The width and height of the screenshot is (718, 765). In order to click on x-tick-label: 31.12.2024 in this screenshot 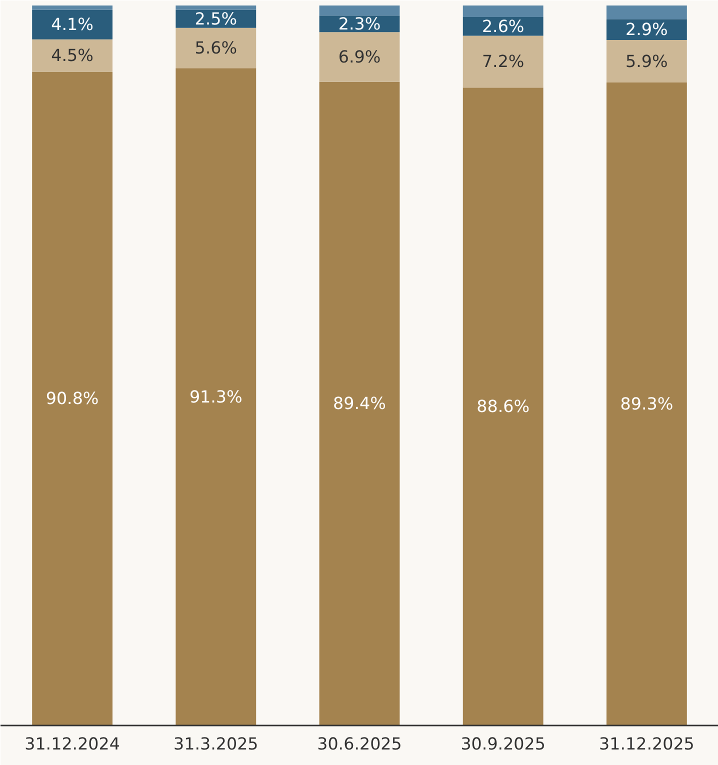, I will do `click(72, 744)`.